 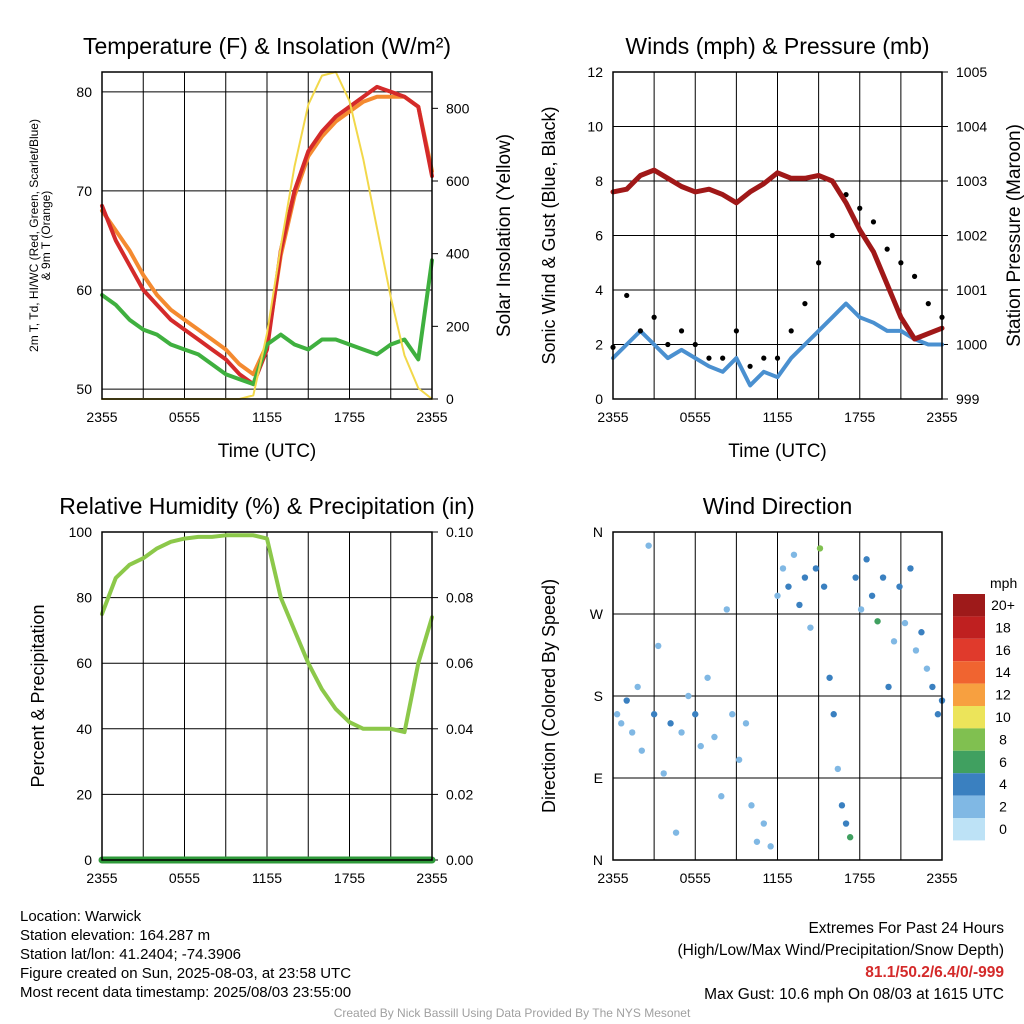 What do you see at coordinates (1003, 672) in the screenshot?
I see `legend-label: 14` at bounding box center [1003, 672].